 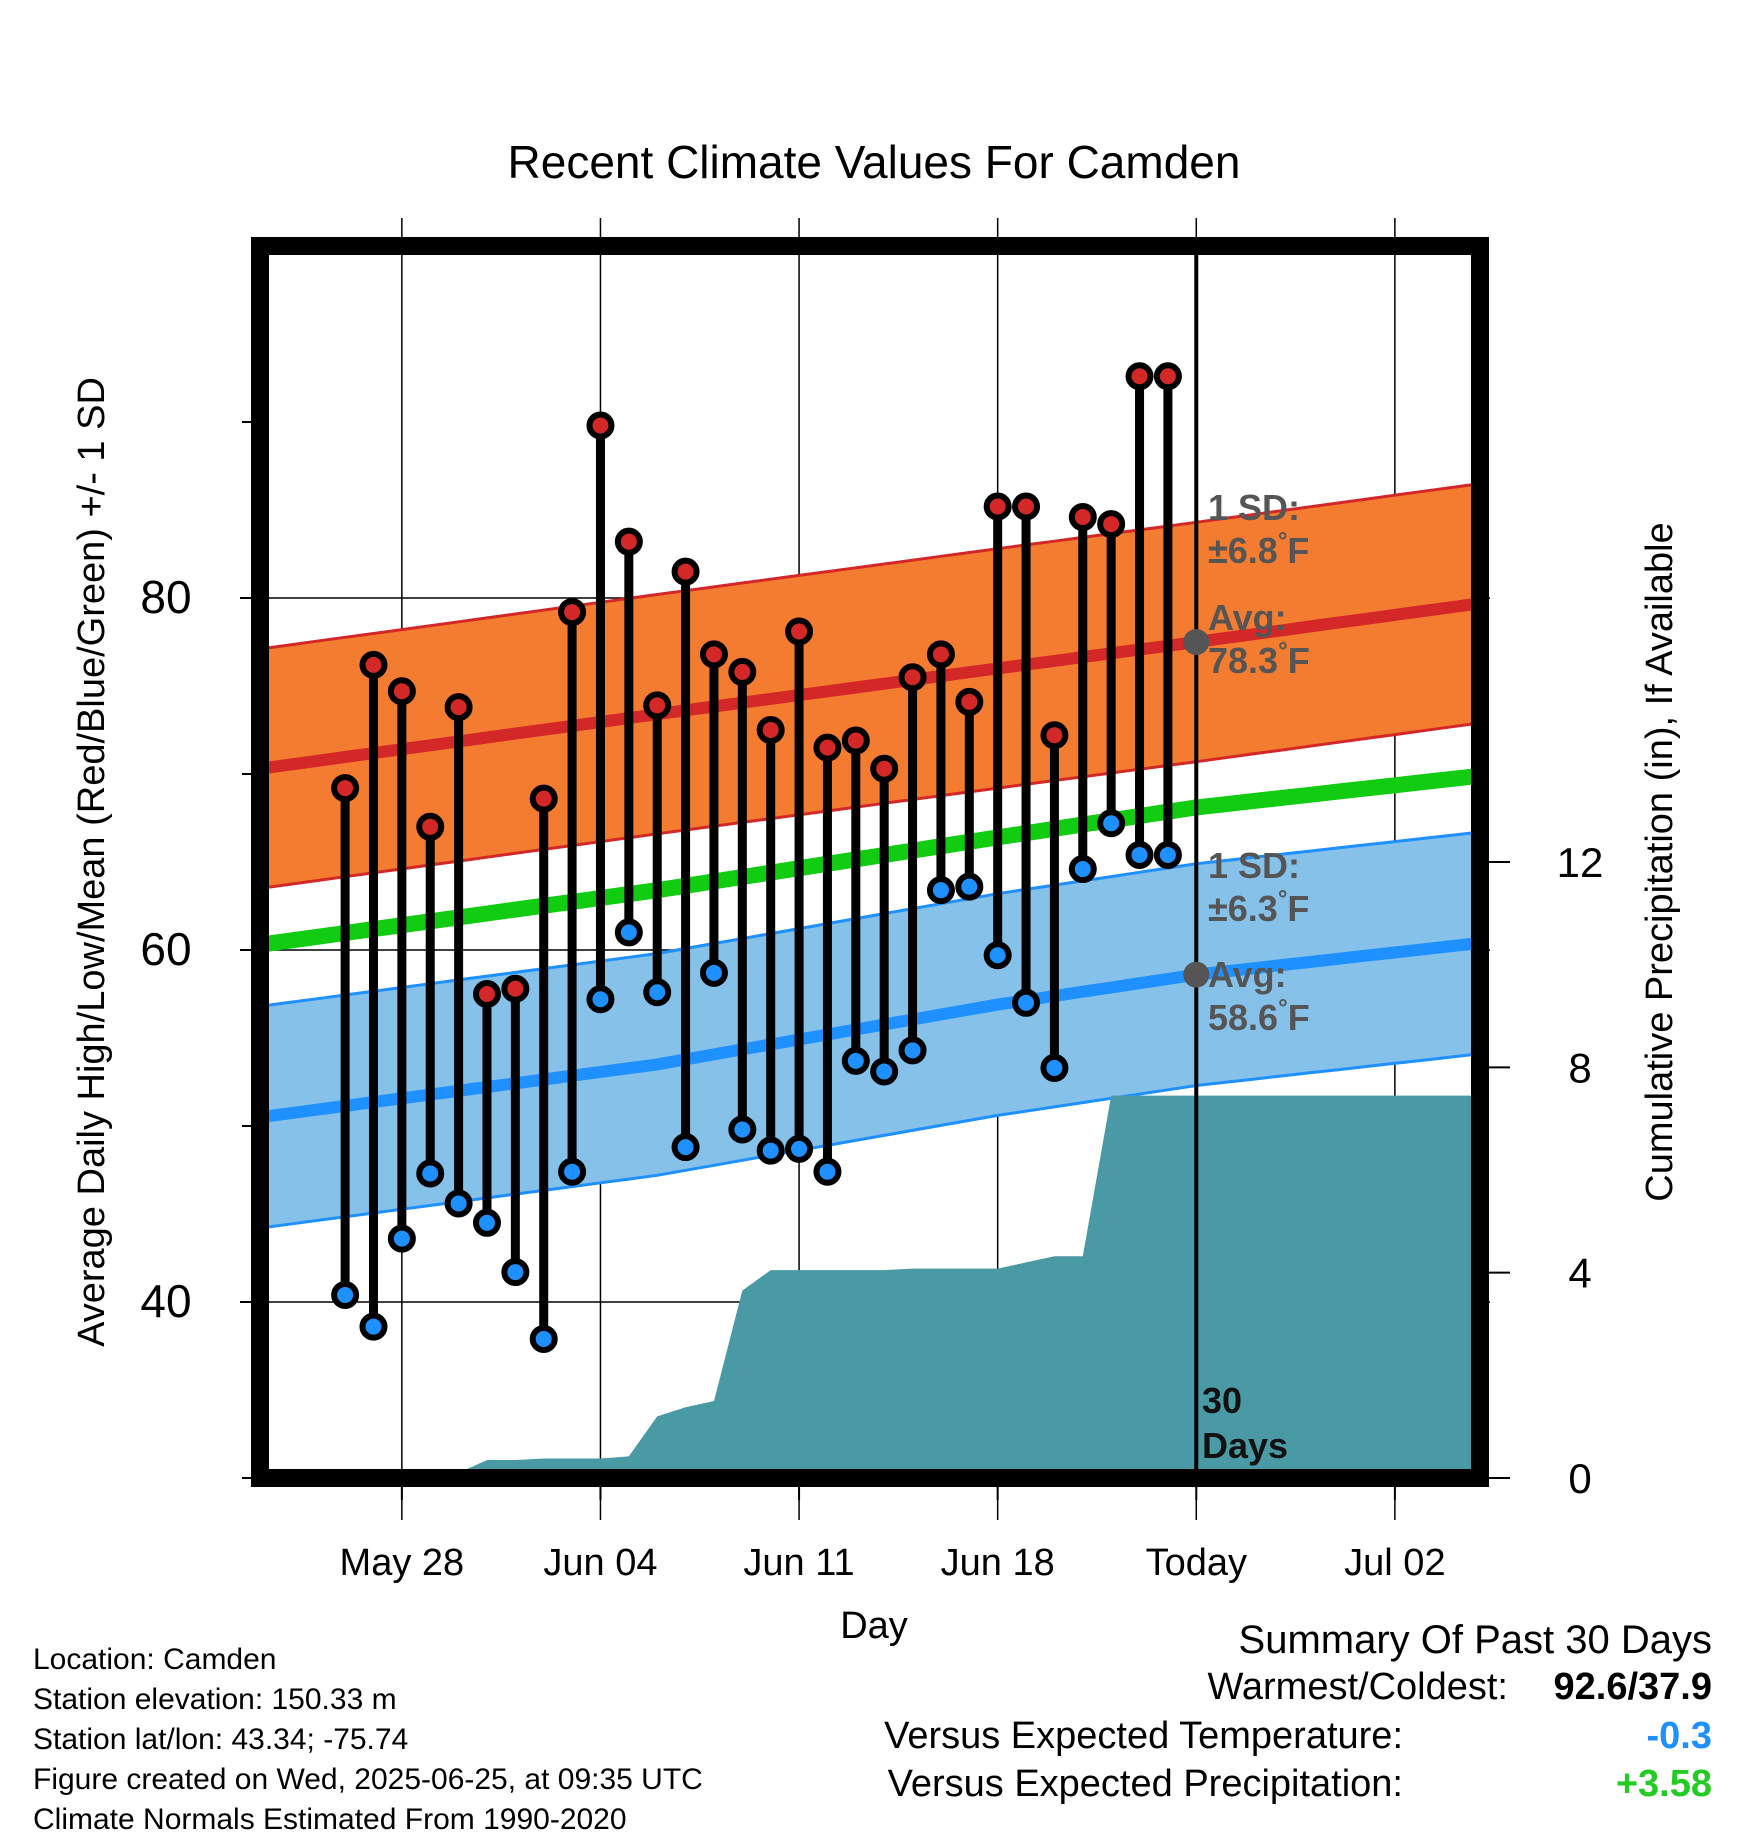 I want to click on chart-title: Recent Climate Values For Camden, so click(x=874, y=162).